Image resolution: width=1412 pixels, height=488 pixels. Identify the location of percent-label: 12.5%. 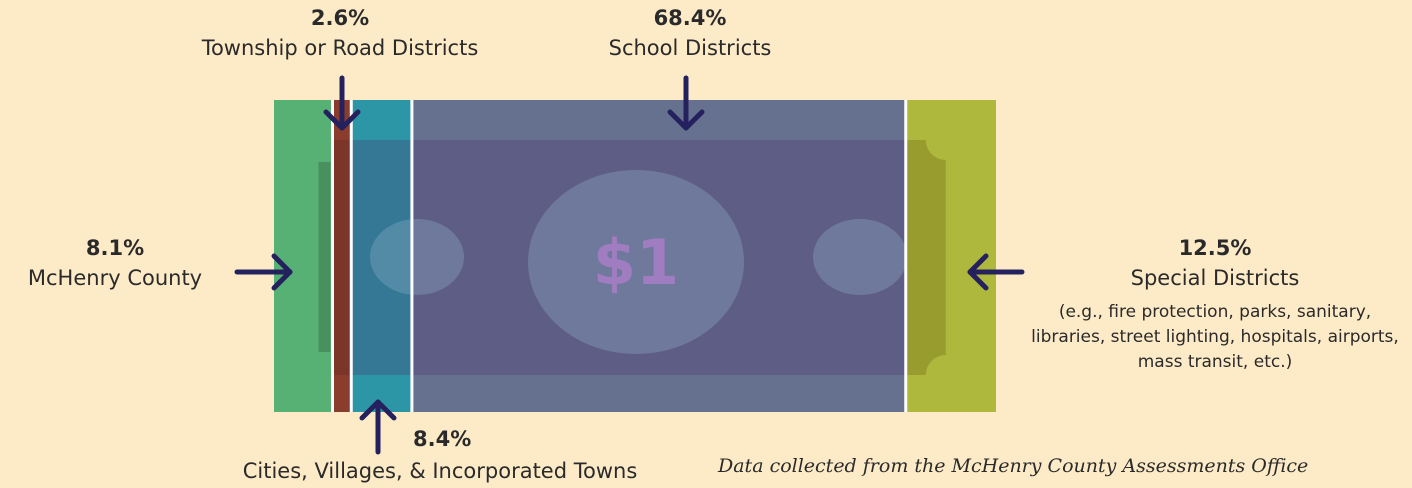
(1215, 248).